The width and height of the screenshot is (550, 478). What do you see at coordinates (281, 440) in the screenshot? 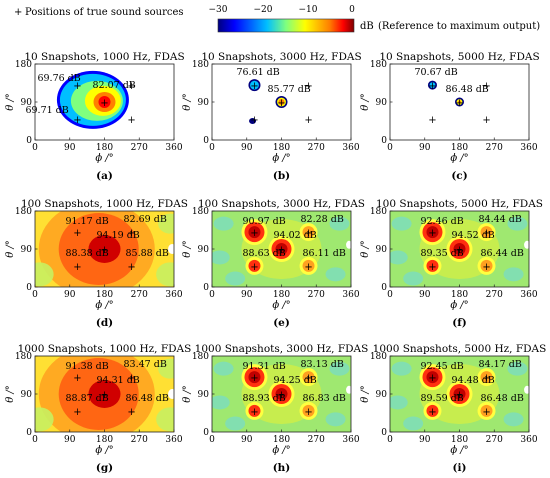
I see `x-tick-label: 180` at bounding box center [281, 440].